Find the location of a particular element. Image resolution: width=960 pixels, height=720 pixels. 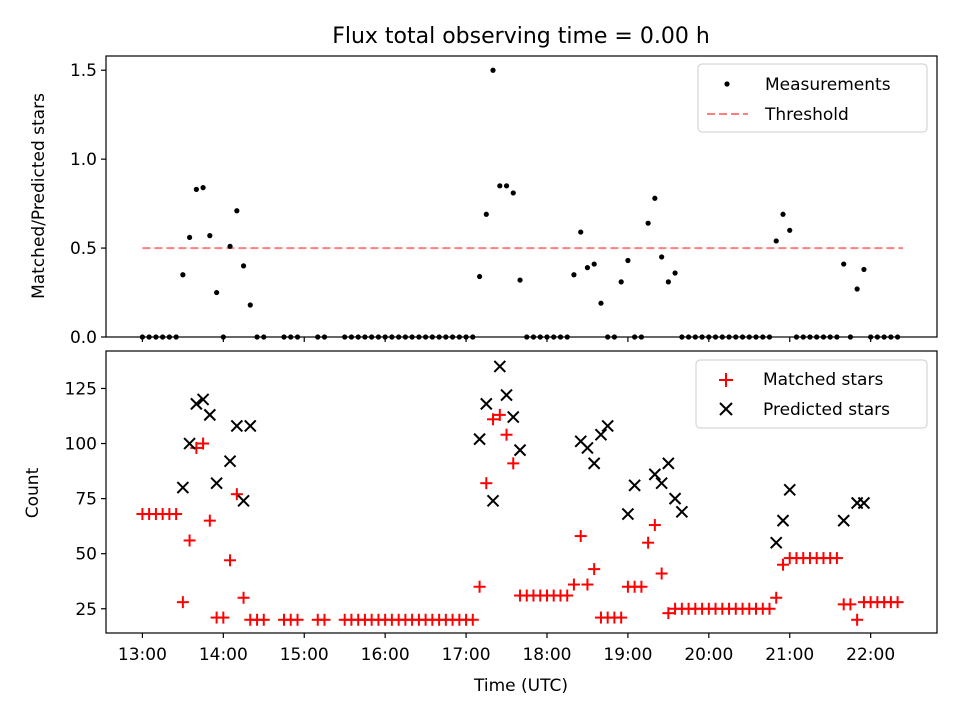

bottom-x-tick-label: 19:00 is located at coordinates (627, 655).